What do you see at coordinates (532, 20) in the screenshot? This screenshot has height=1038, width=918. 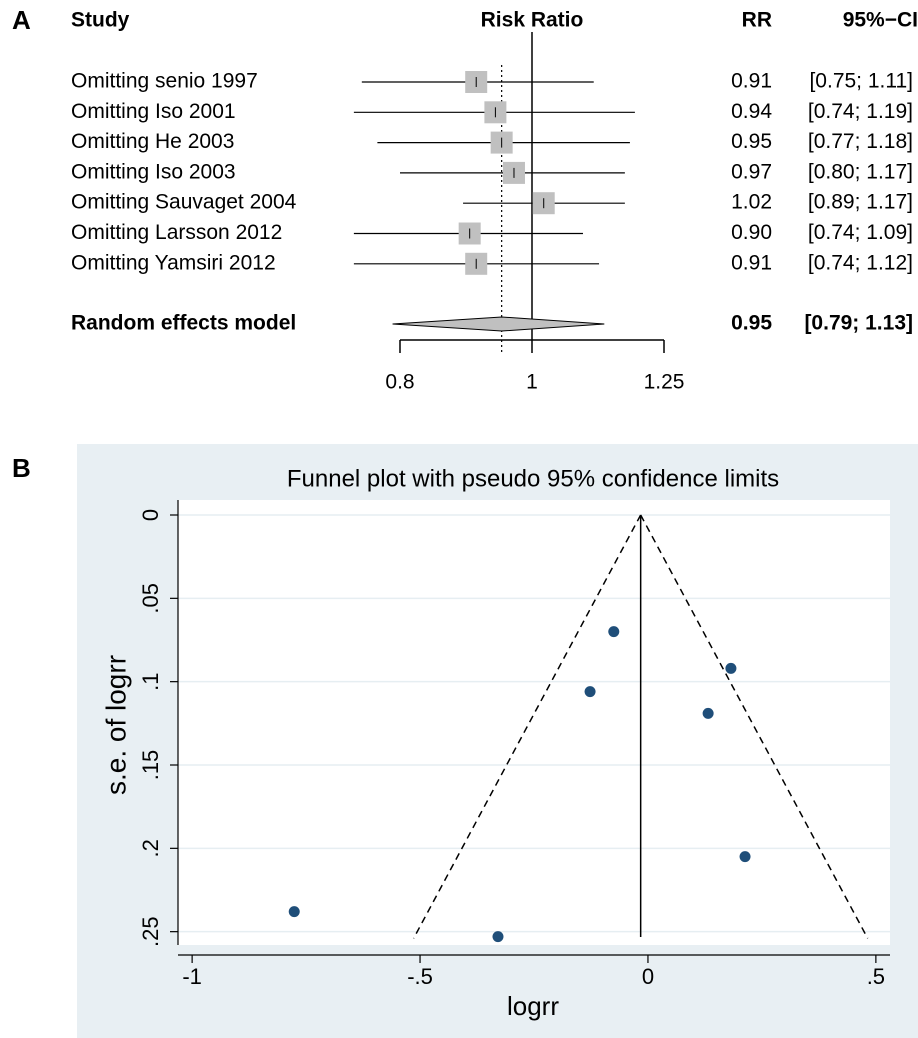 I see `header: Risk Ratio` at bounding box center [532, 20].